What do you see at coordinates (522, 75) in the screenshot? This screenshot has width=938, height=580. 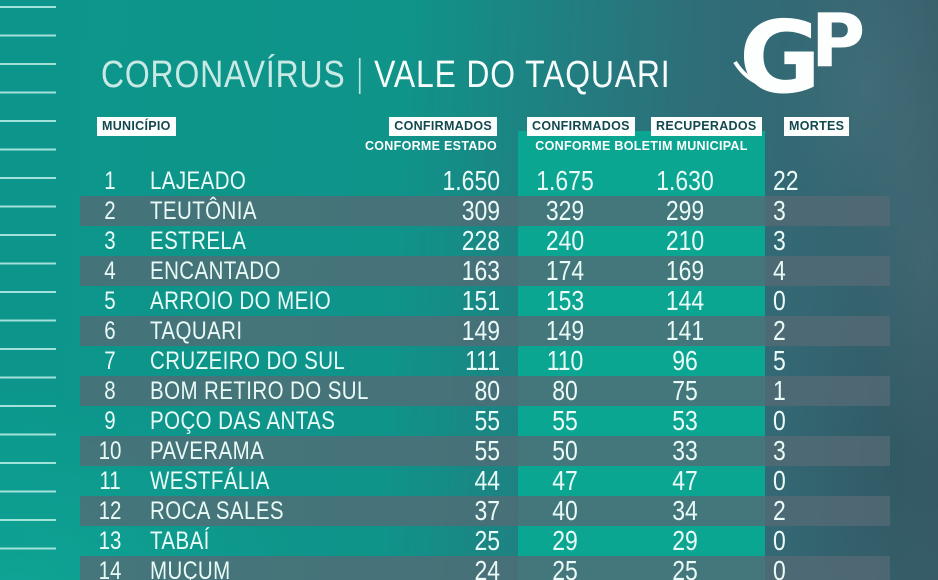 I see `title-region: VALE DO TAQUARI` at bounding box center [522, 75].